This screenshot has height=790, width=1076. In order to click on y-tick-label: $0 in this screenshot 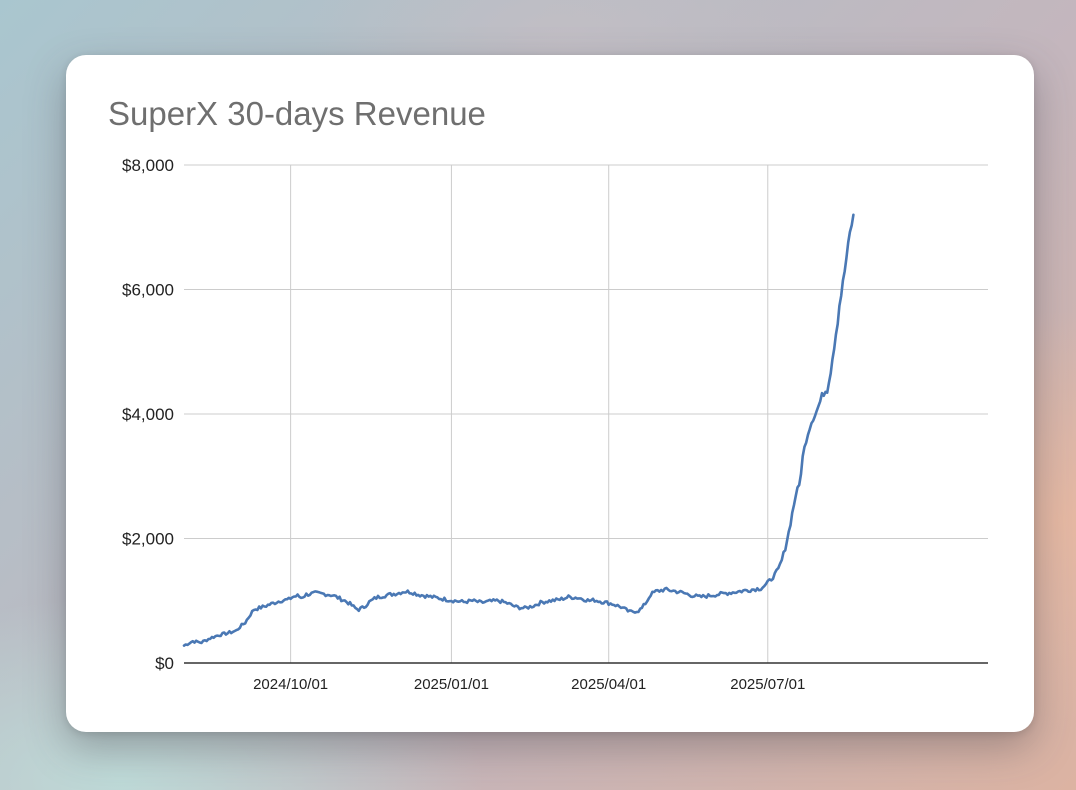, I will do `click(164, 663)`.